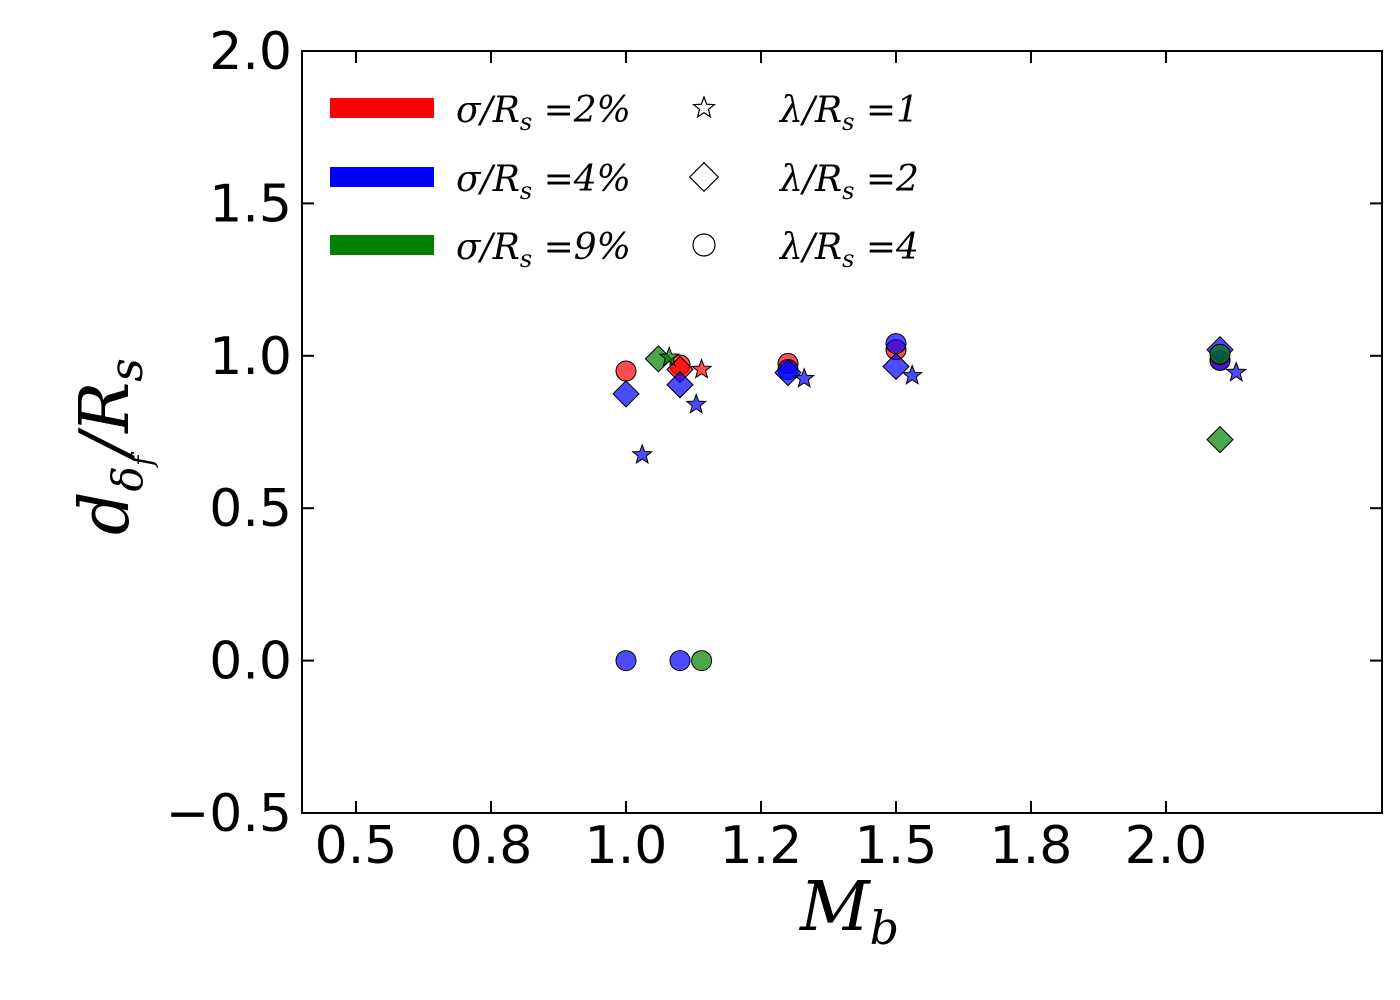 The height and width of the screenshot is (1000, 1400). I want to click on legend-color-label: σ/Rs =9%, so click(543, 250).